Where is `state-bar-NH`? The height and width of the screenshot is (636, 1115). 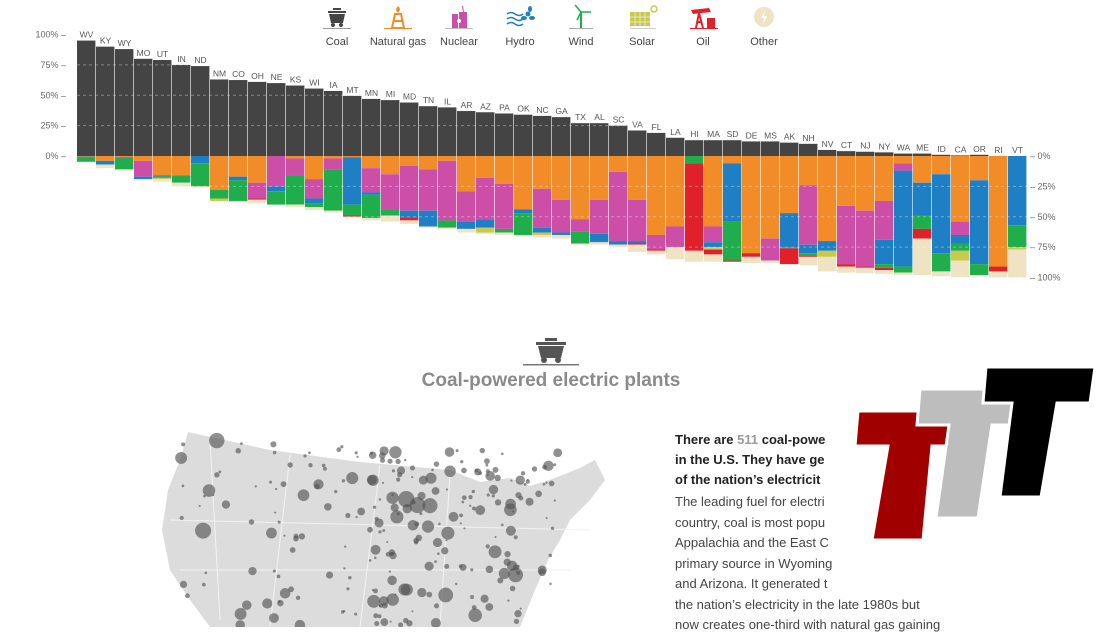
state-bar-NH is located at coordinates (808, 205).